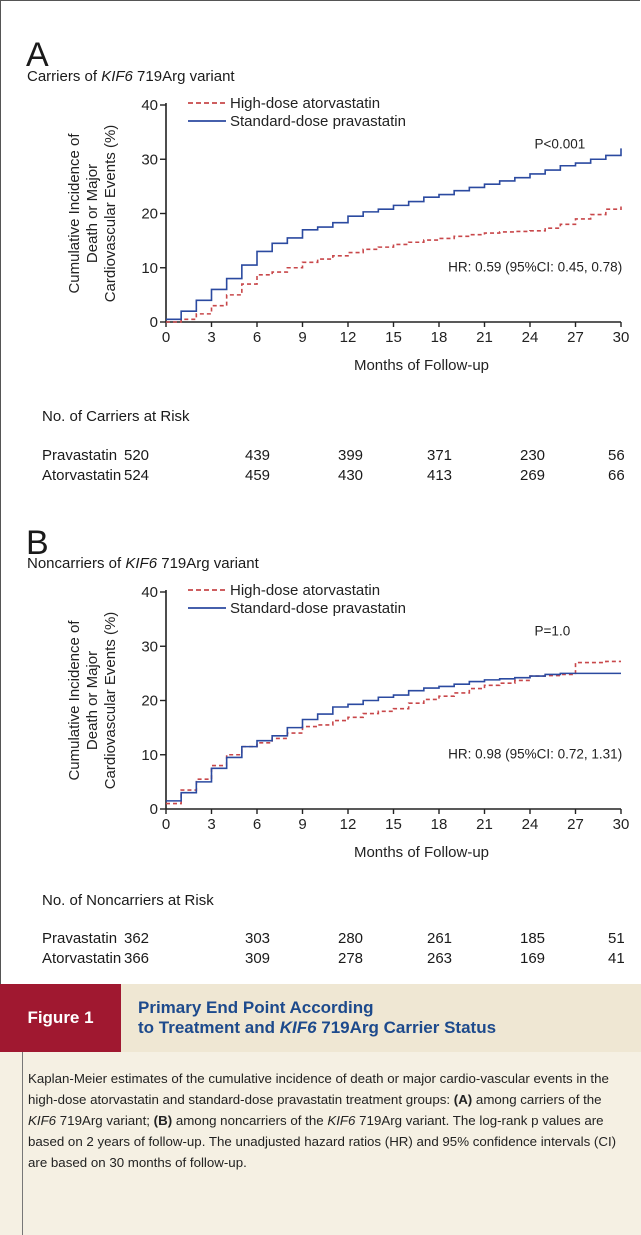 The image size is (641, 1235). What do you see at coordinates (351, 958) in the screenshot?
I see `risk-cell: 278` at bounding box center [351, 958].